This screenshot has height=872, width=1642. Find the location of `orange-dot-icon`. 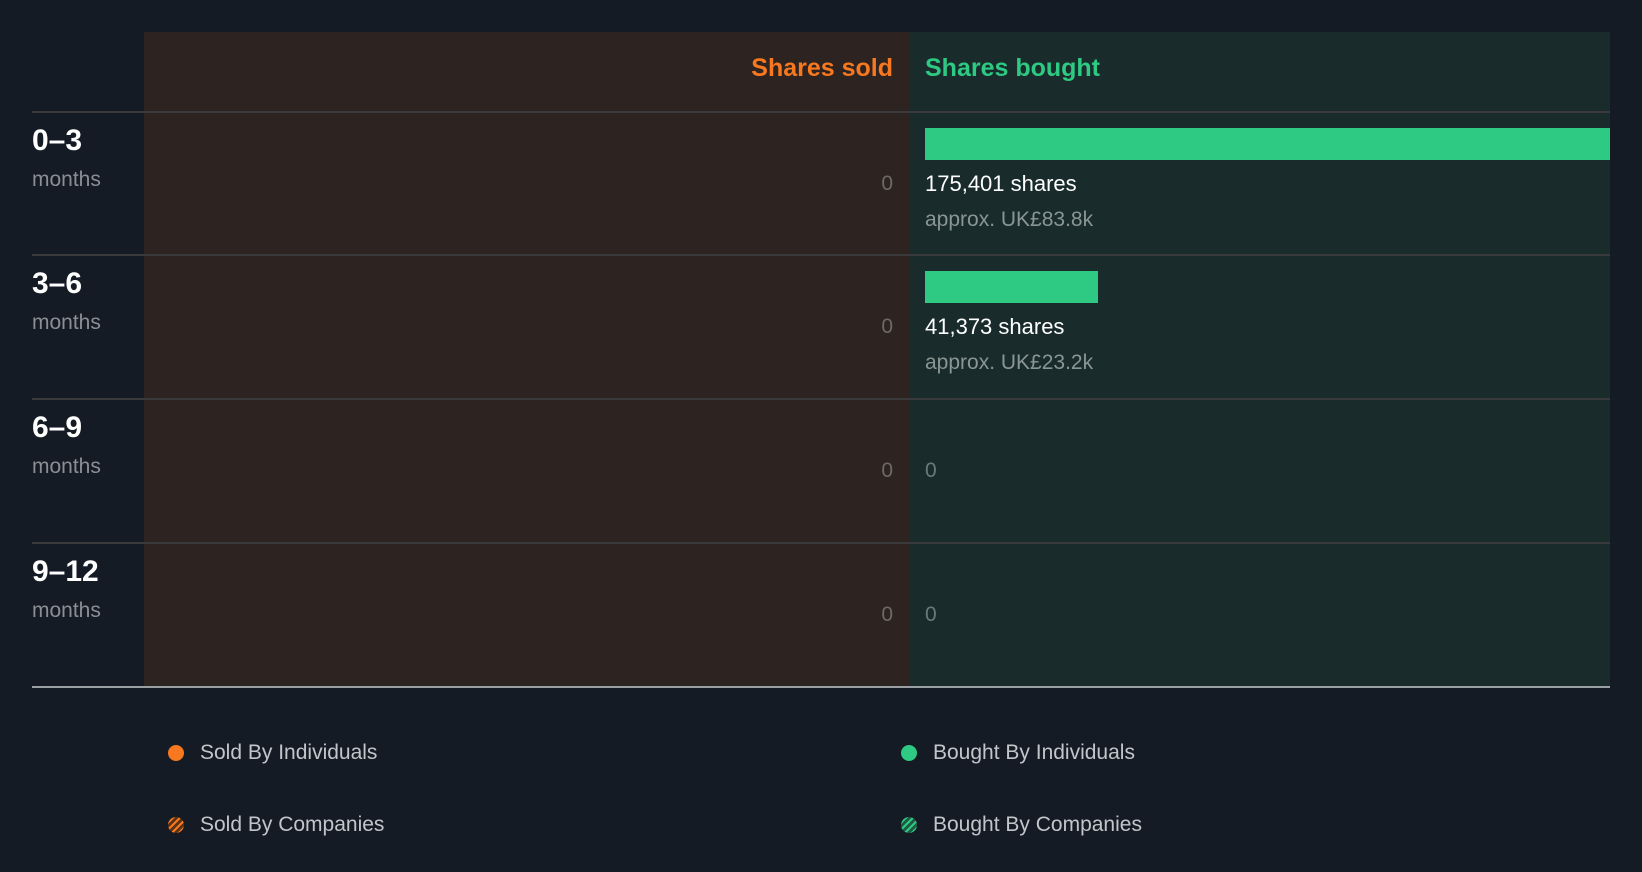

orange-dot-icon is located at coordinates (176, 753).